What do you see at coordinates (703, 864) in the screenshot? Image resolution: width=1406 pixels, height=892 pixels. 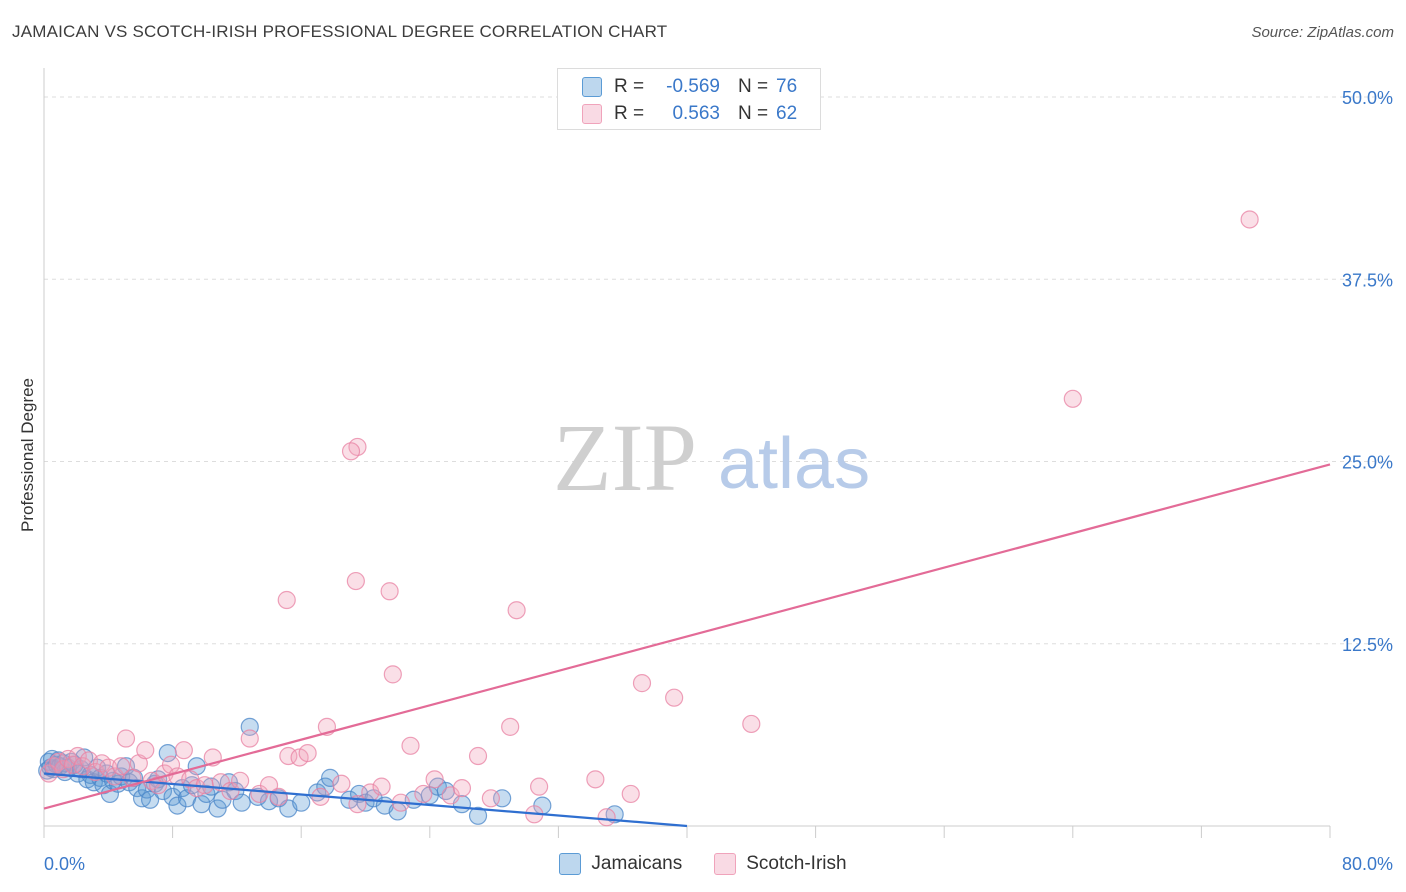 I see `legend: Jamaicans Scotch-Irish` at bounding box center [703, 864].